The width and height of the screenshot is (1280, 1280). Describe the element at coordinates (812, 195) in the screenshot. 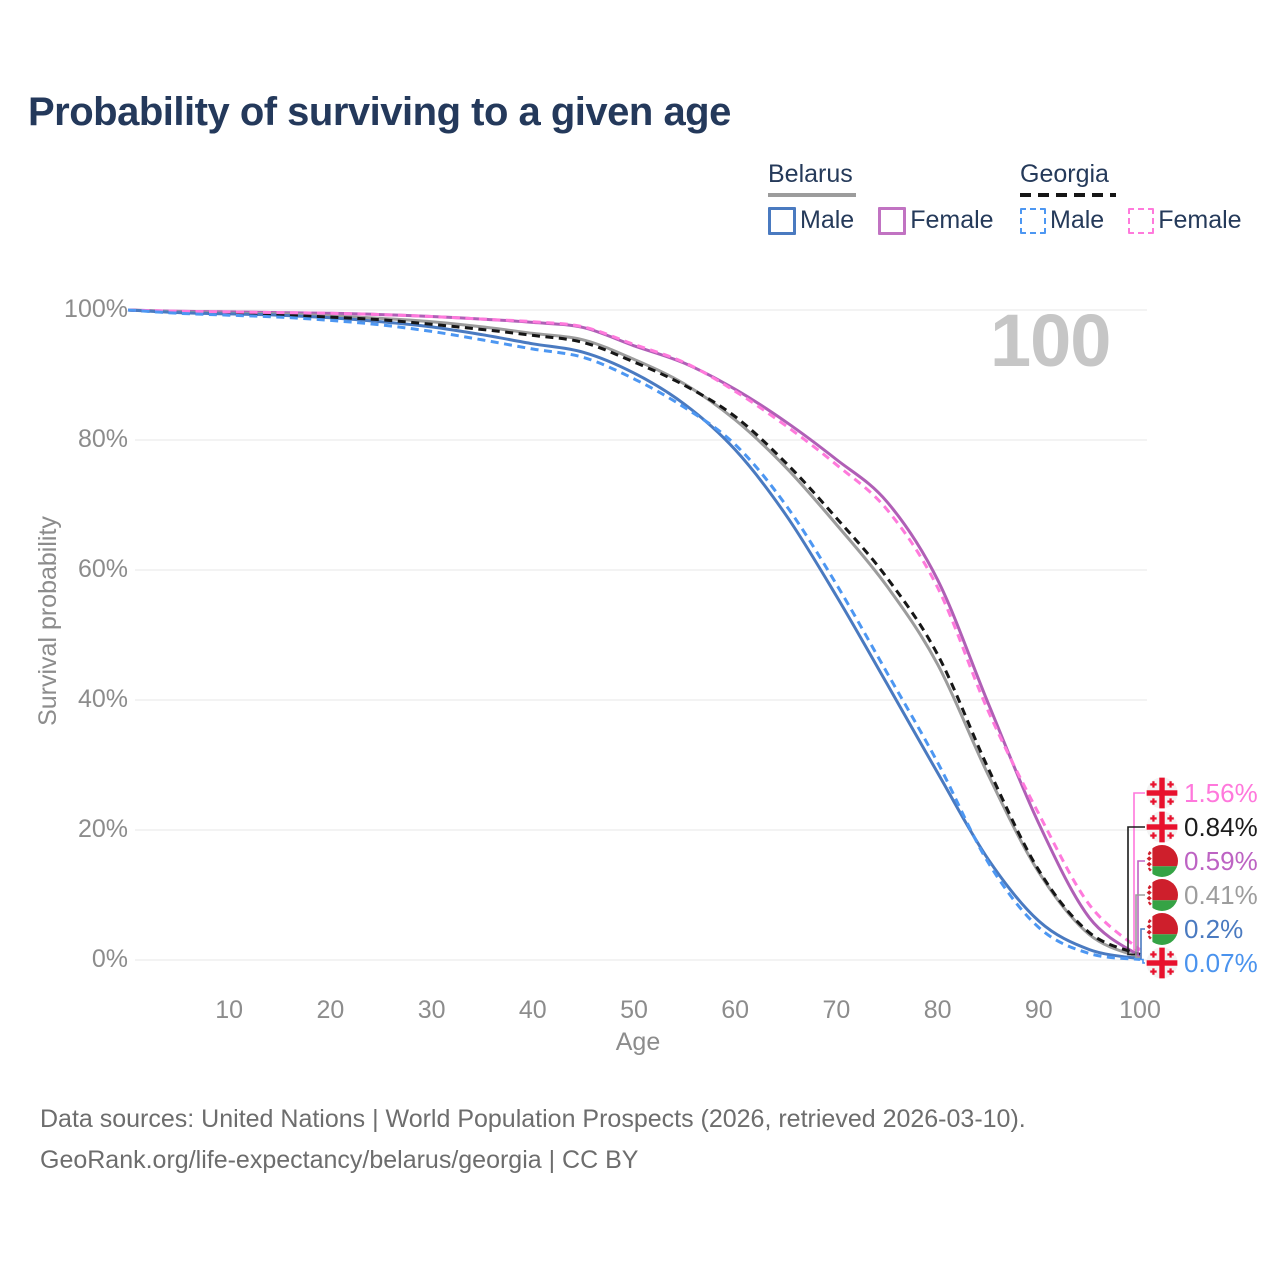

I see `belarus-line-style-sample` at that location.